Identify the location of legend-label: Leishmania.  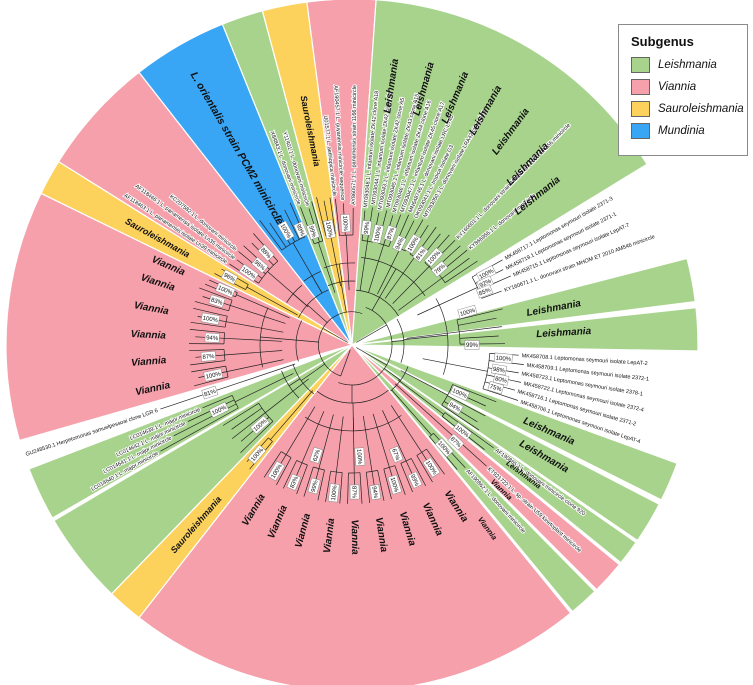
(687, 65).